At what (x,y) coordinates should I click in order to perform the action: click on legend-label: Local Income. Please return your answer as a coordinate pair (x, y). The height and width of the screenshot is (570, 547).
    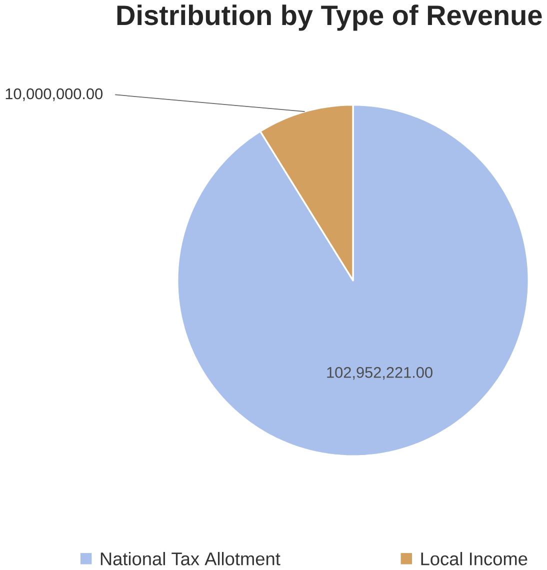
    Looking at the image, I should click on (474, 559).